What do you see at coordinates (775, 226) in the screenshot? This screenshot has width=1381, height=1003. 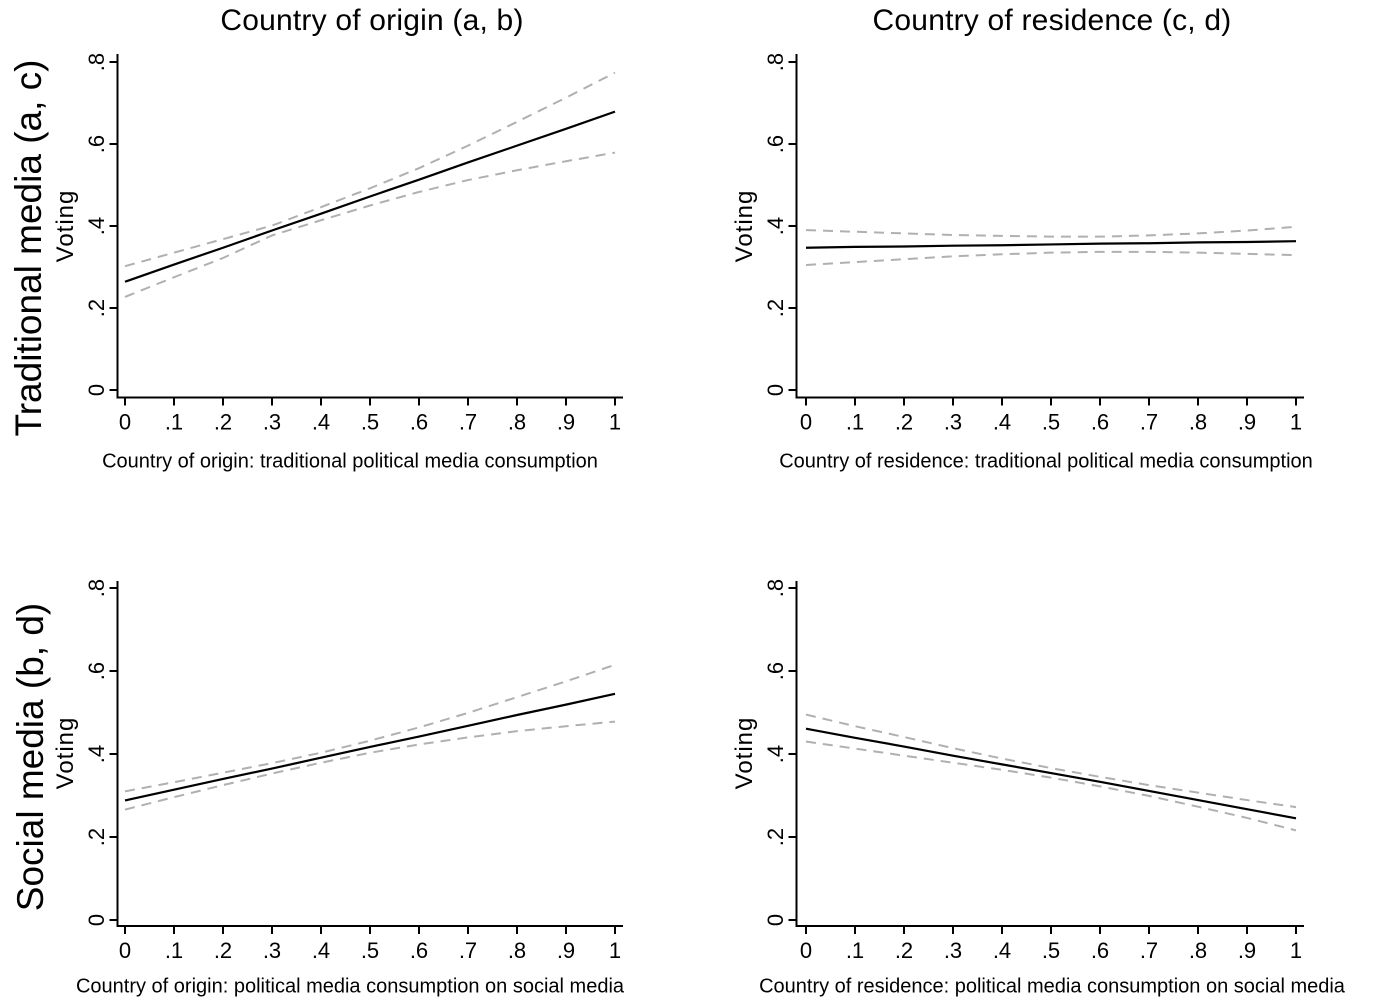 I see `residence-traditional-y-tick-label: .4` at bounding box center [775, 226].